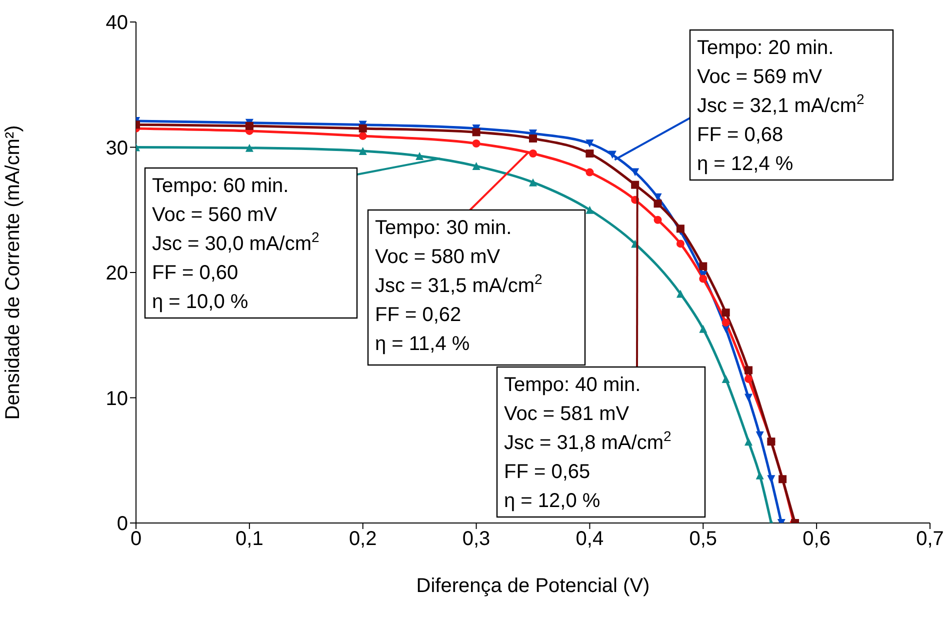  I want to click on annotation: FF = 0,65, so click(547, 472).